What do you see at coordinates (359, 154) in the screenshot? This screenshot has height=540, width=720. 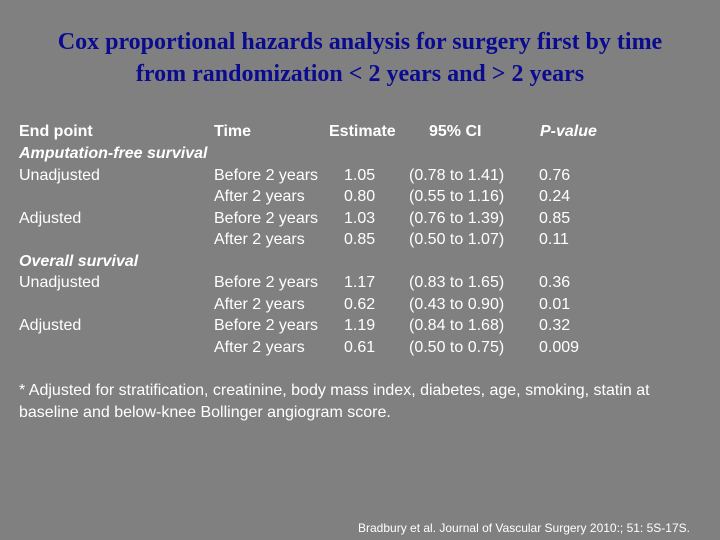 I see `section-label-row: Amputation-free survival` at bounding box center [359, 154].